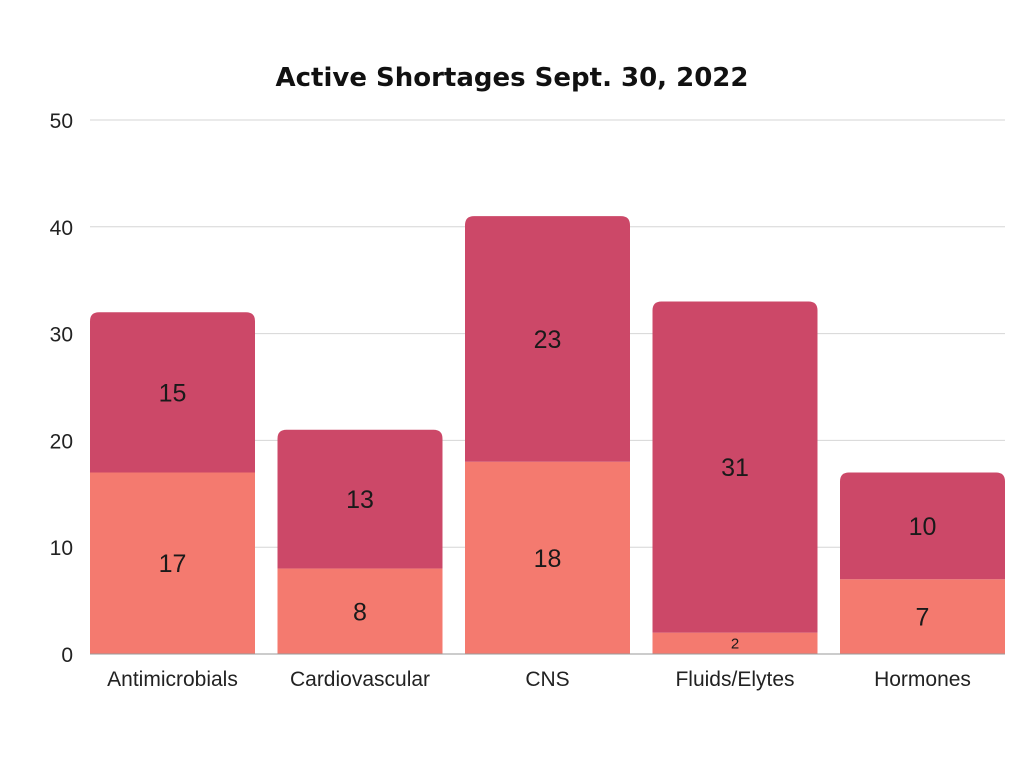 The image size is (1024, 768). Describe the element at coordinates (61, 441) in the screenshot. I see `y-tick-label: 20` at that location.